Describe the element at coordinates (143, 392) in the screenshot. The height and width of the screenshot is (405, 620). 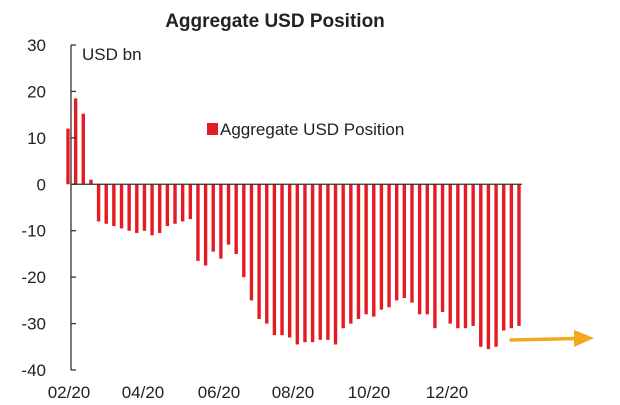
I see `x-tick-label: 04/20` at that location.